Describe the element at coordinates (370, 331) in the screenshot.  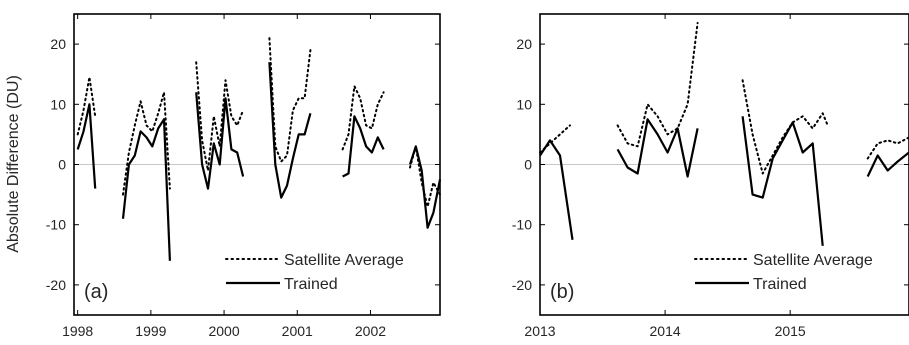
I see `x-tick-label: 2002` at that location.